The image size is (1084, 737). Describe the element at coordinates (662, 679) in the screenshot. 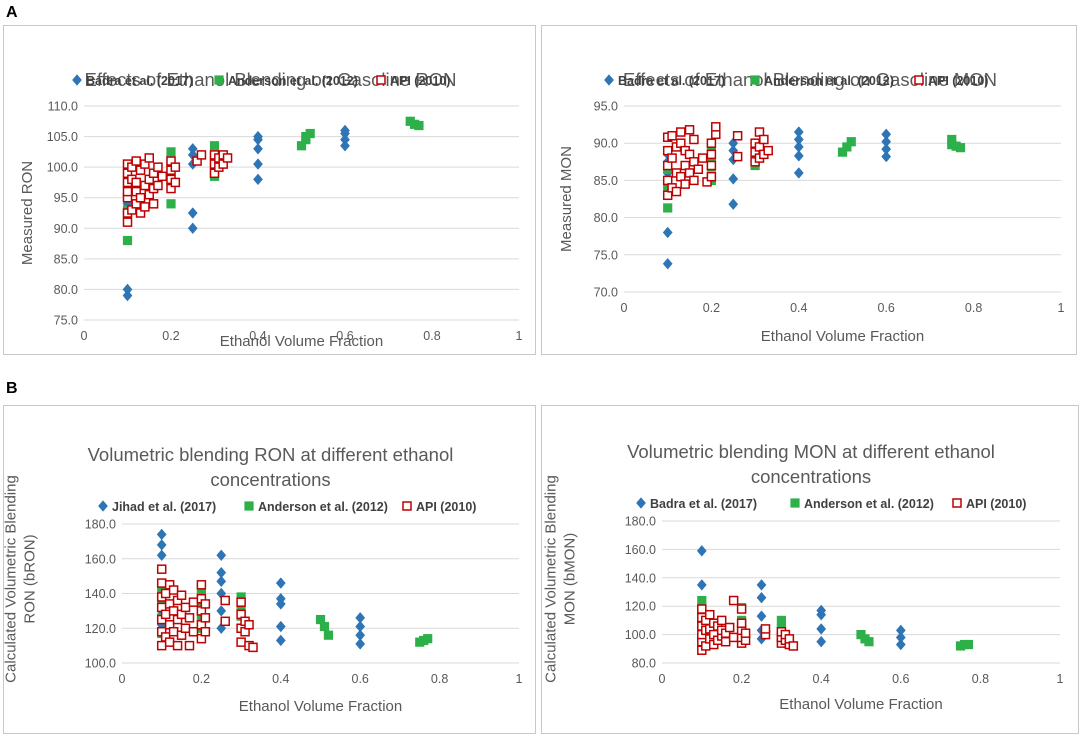

I see `x-tick-label: 0` at that location.